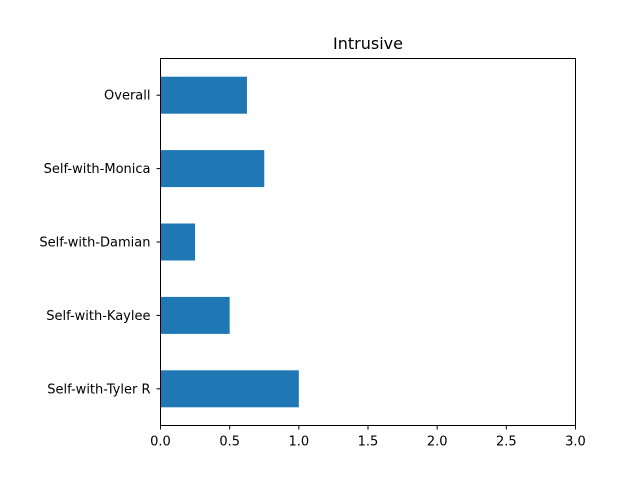 Image resolution: width=640 pixels, height=480 pixels. Describe the element at coordinates (127, 96) in the screenshot. I see `y-tick-label: Overall` at that location.